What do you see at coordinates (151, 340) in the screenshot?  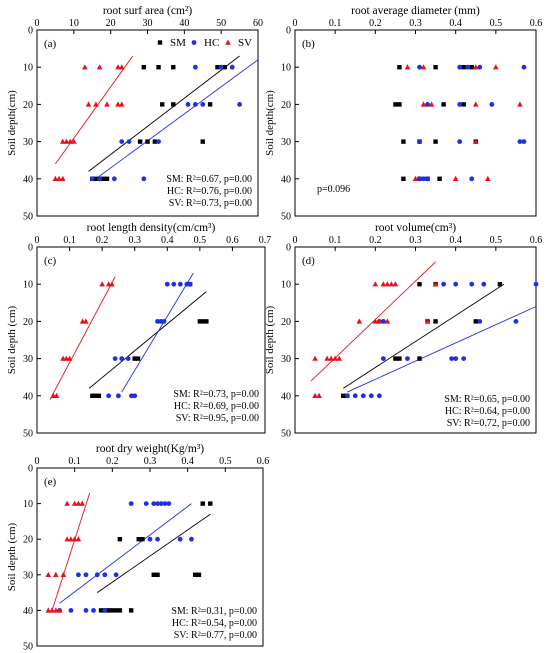 I see `plot-frame` at bounding box center [151, 340].